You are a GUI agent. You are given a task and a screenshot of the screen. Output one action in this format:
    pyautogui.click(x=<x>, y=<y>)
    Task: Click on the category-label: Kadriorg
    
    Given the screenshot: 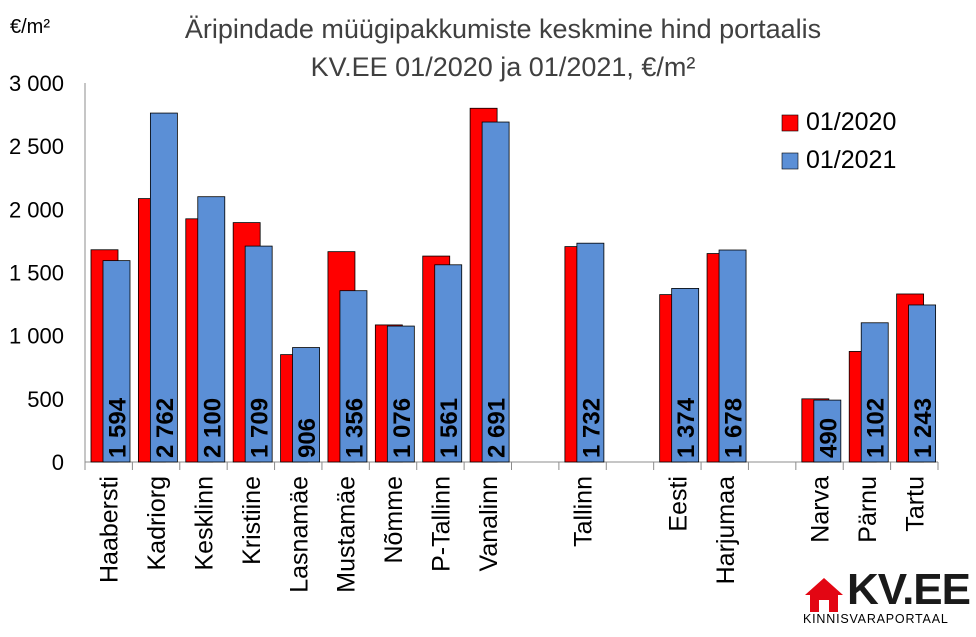 What is the action you would take?
    pyautogui.click(x=157, y=523)
    